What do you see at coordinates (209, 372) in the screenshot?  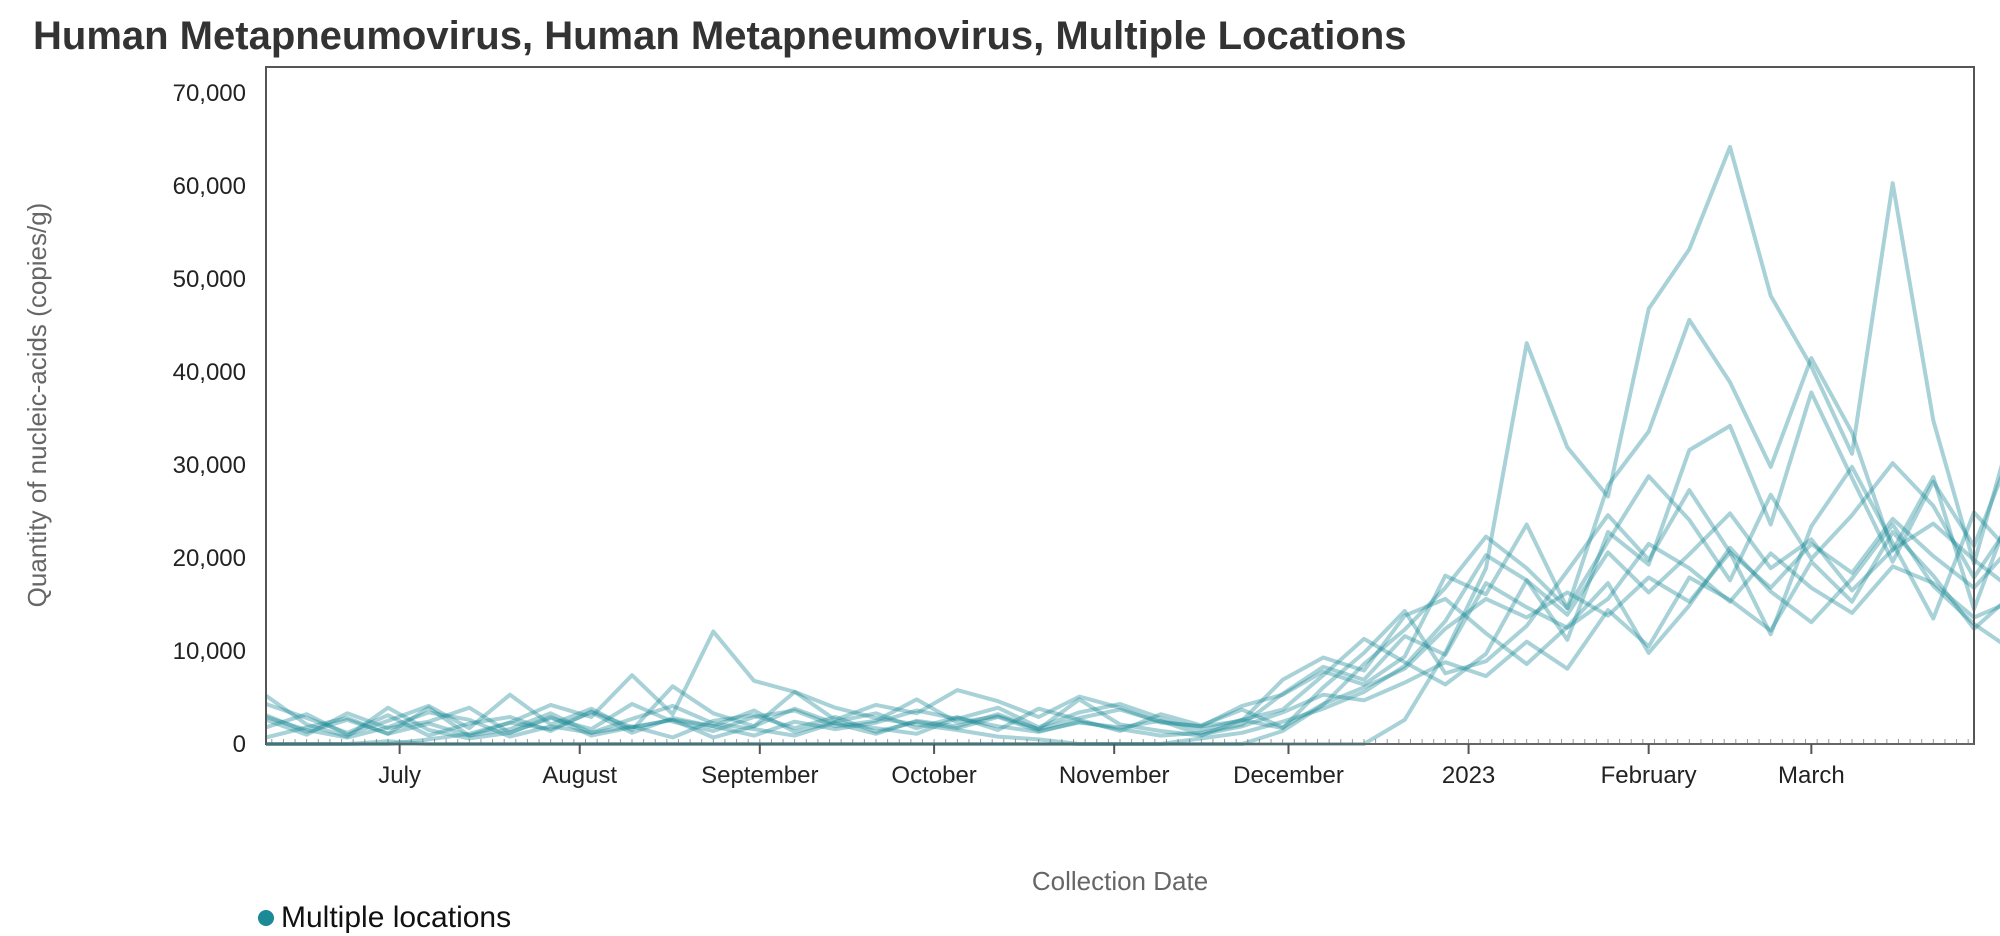 I see `y-tick-label: 40,000` at bounding box center [209, 372].